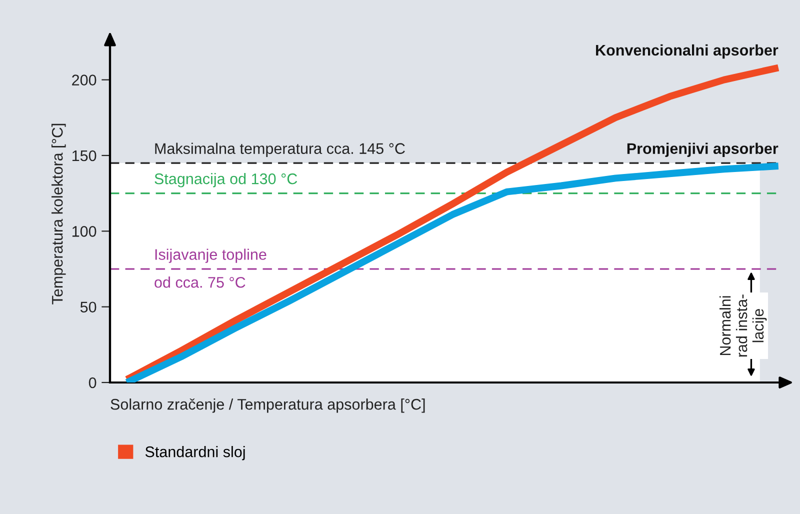 The image size is (800, 514). What do you see at coordinates (687, 51) in the screenshot?
I see `annotation: Konvencionalni apsorber` at bounding box center [687, 51].